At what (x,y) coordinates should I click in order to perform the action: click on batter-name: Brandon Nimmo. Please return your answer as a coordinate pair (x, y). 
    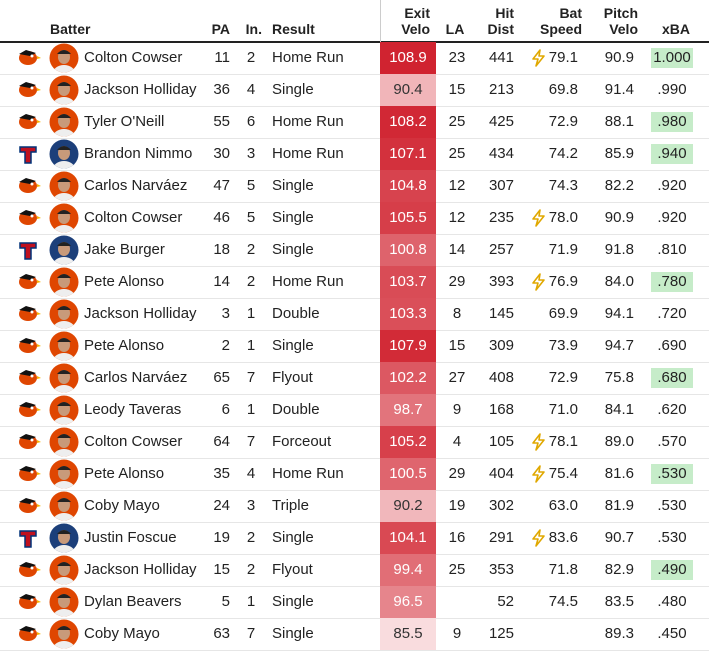
    Looking at the image, I should click on (138, 153).